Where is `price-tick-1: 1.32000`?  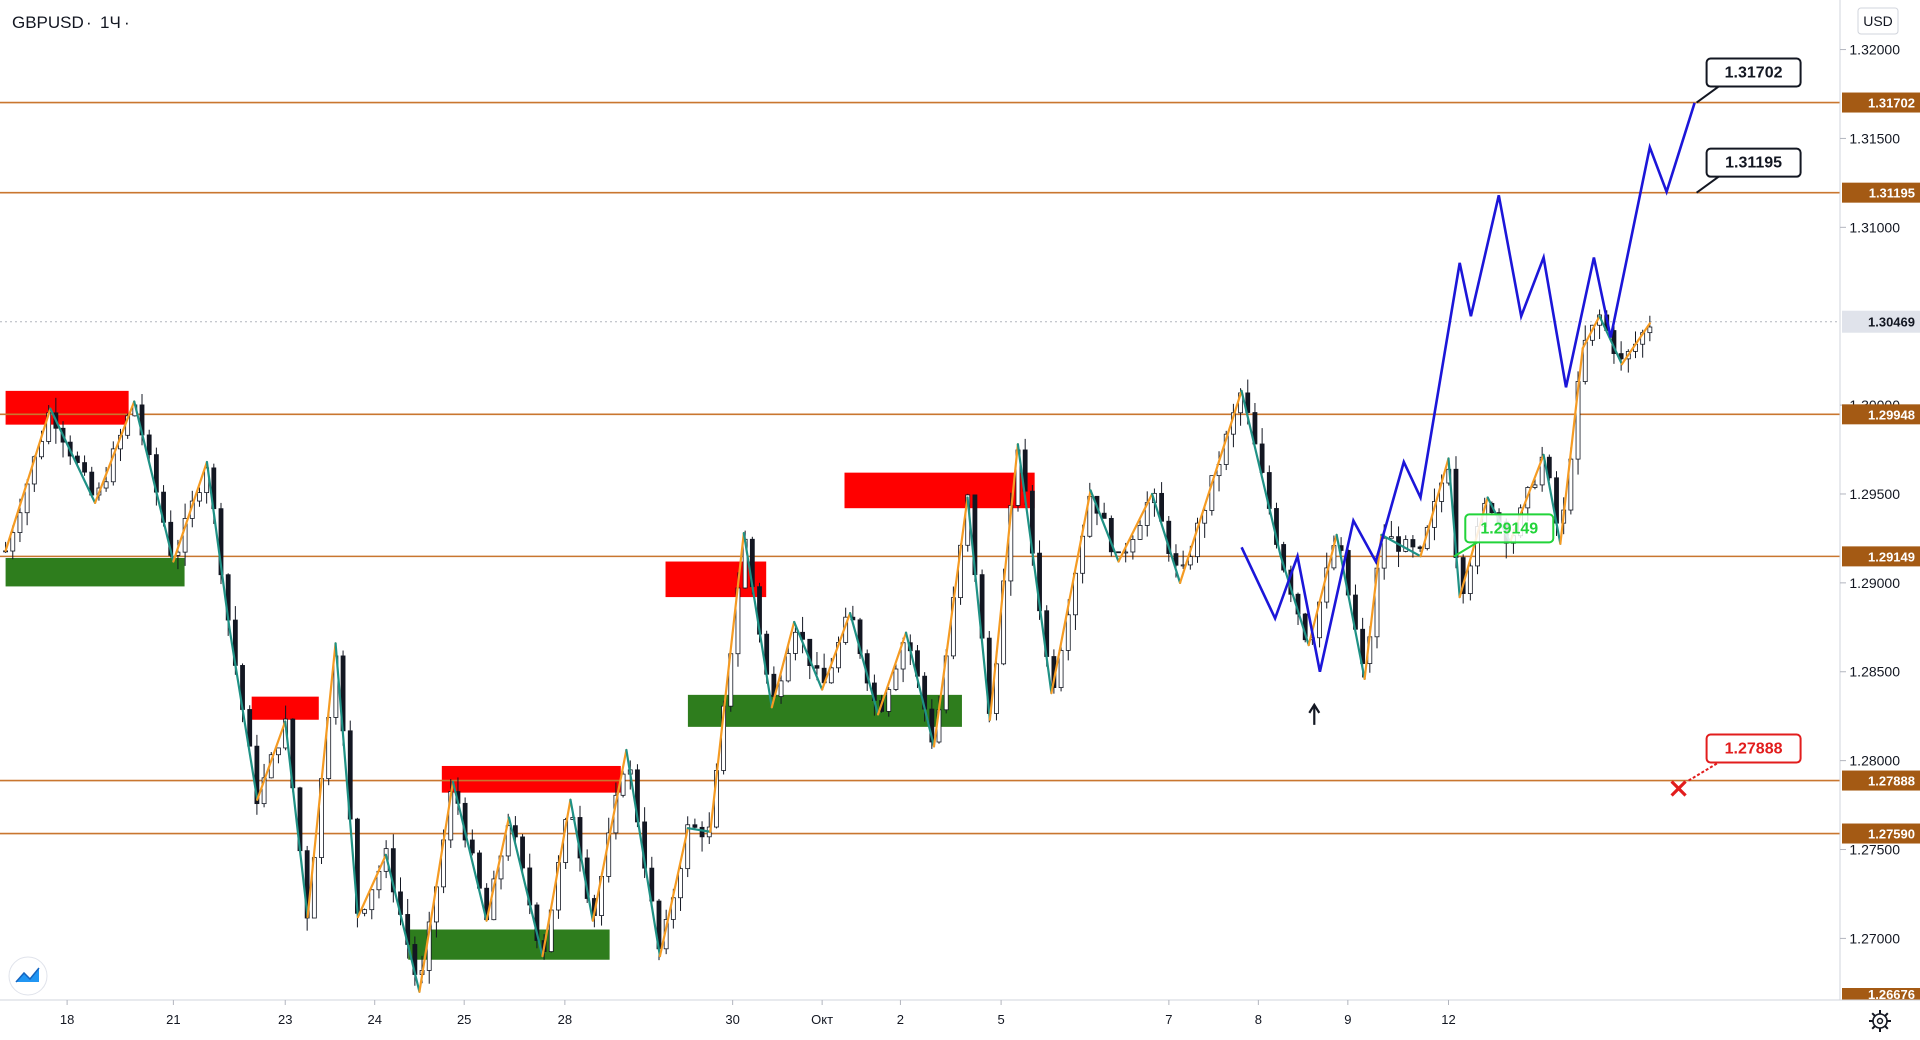
price-tick-1: 1.32000 is located at coordinates (1874, 50).